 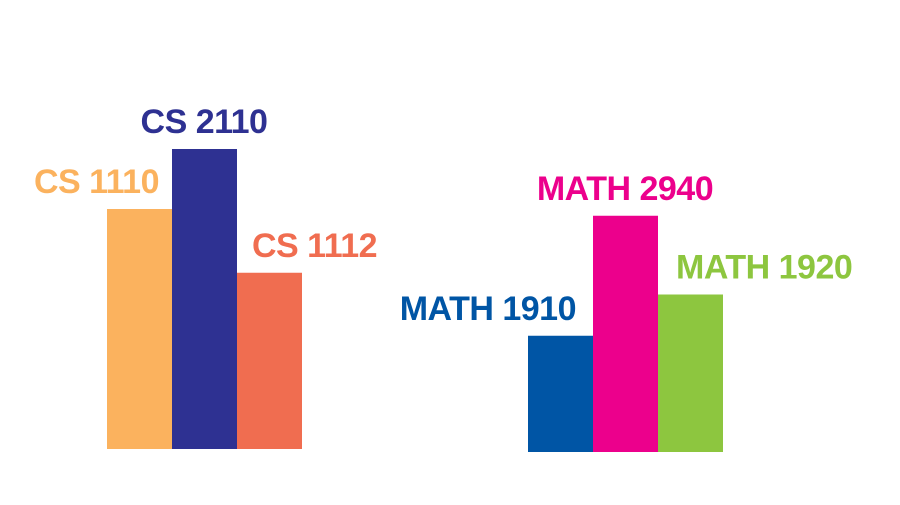 What do you see at coordinates (764, 268) in the screenshot?
I see `bar-label-math-1920: MATH 1920` at bounding box center [764, 268].